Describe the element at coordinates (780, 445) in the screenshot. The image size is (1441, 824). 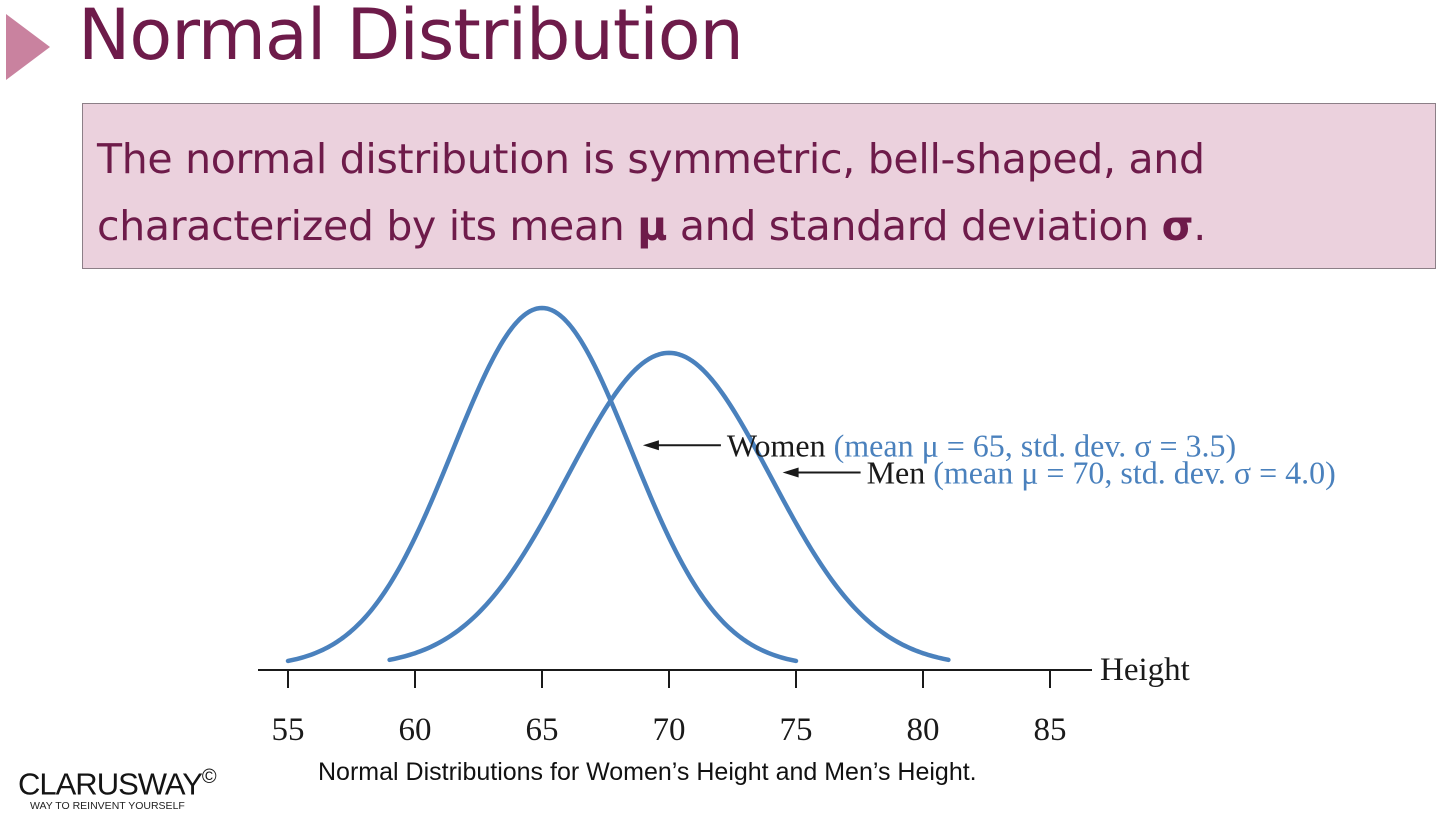
I see `women-label-name: Women` at that location.